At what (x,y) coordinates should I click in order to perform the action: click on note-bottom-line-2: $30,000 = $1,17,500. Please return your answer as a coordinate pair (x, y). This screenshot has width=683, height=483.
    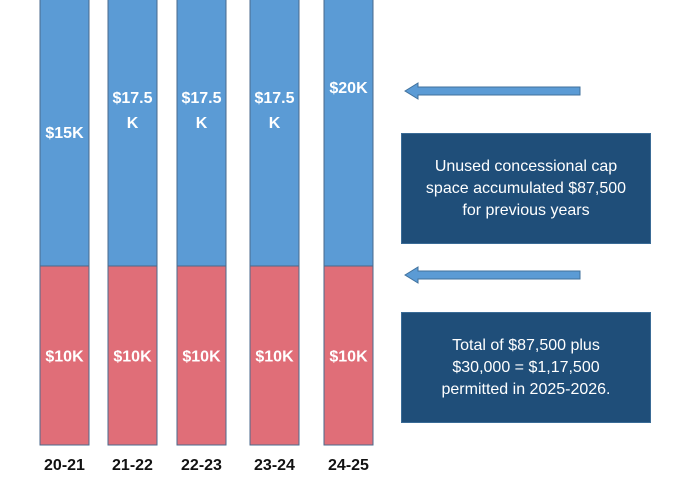
    Looking at the image, I should click on (526, 367).